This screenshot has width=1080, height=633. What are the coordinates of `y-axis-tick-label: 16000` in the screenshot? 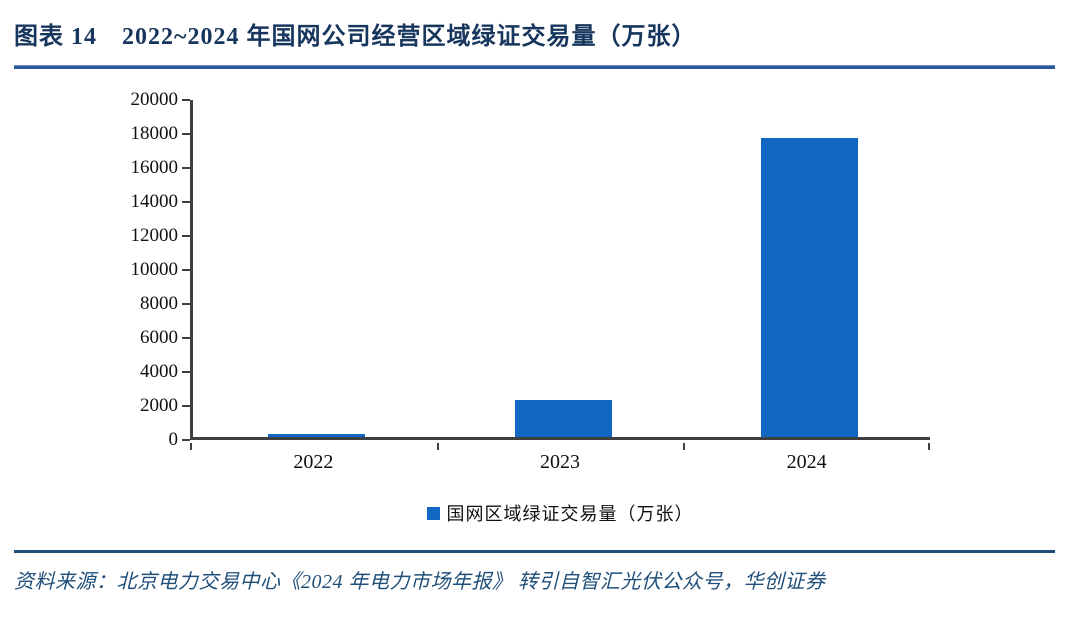 It's located at (154, 167).